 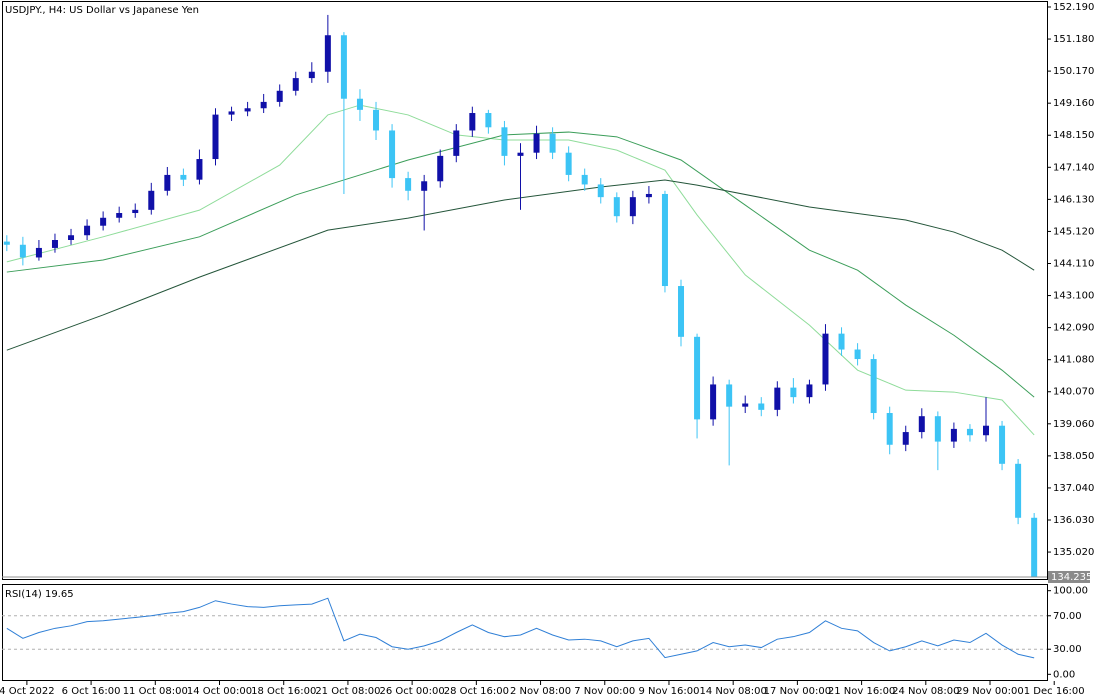 I want to click on y-tick-label: 70.00, so click(x=1067, y=616).